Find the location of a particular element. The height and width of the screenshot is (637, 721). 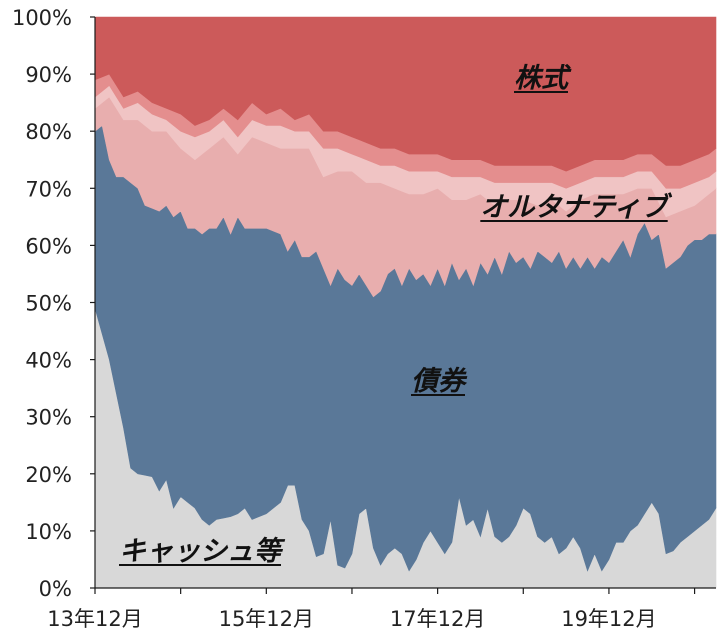

y-tick-label: 20% is located at coordinates (48, 475).